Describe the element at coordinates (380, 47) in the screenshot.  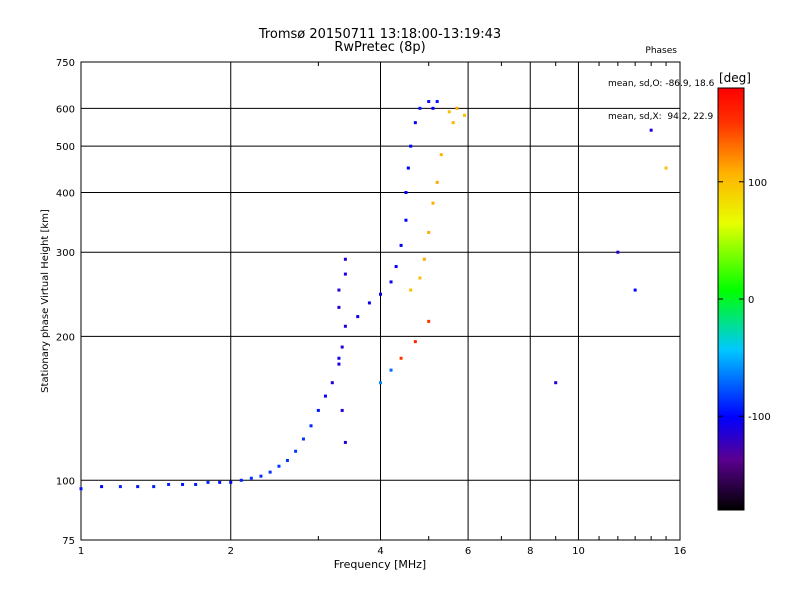
I see `chart-subtitle: RwPretec (8p)` at that location.